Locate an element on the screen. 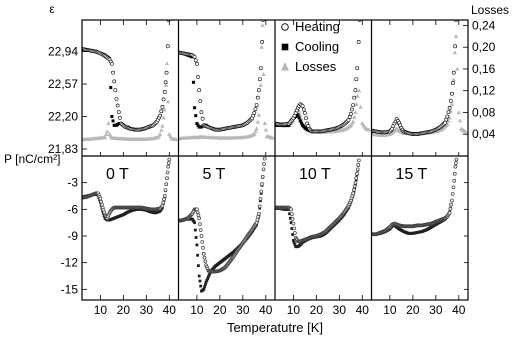 This screenshot has height=340, width=513. polarization-tick-label: -9 is located at coordinates (72, 236).